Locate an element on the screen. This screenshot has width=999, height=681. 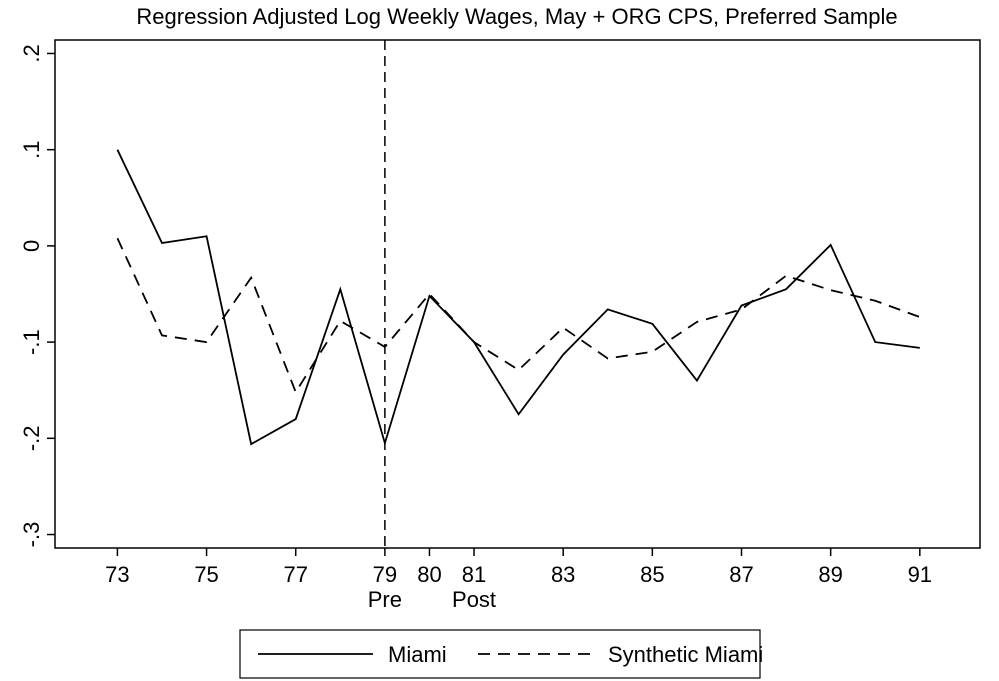
x-tick-label: 77 is located at coordinates (295, 574).